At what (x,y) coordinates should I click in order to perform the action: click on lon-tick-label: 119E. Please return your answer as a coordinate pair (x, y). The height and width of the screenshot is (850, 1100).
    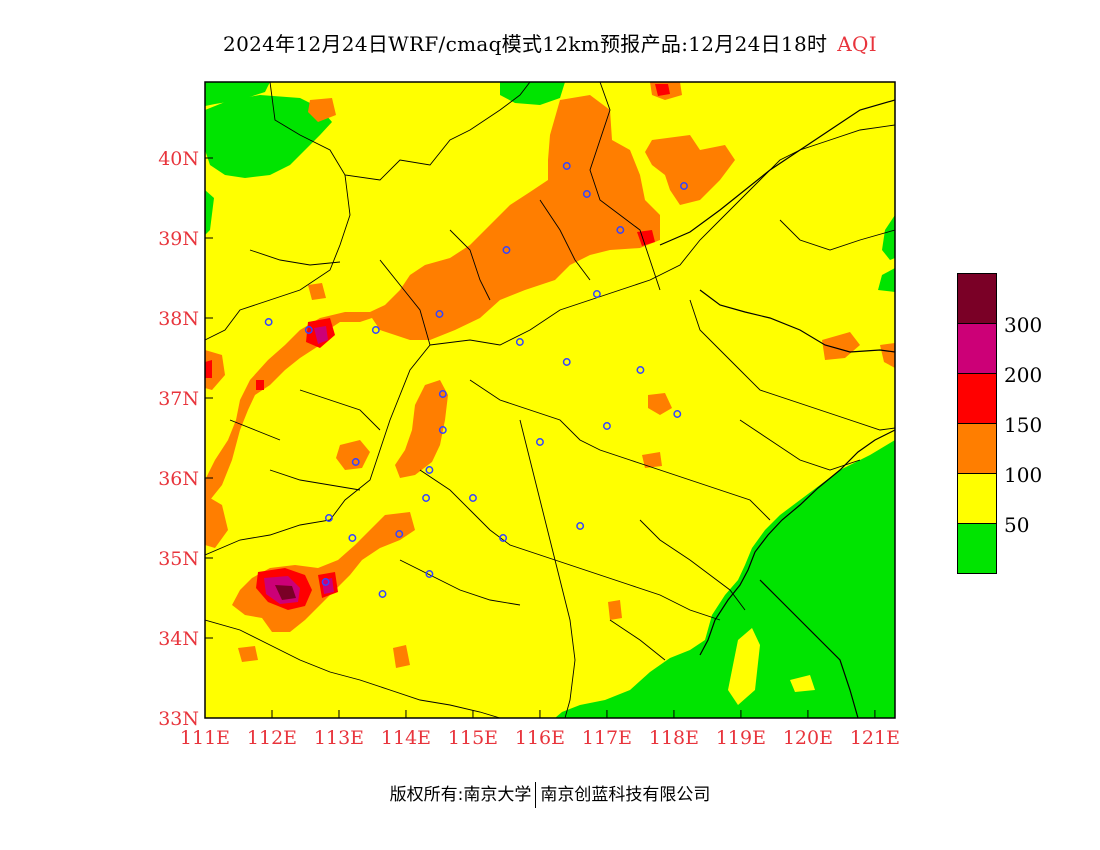
    Looking at the image, I should click on (741, 738).